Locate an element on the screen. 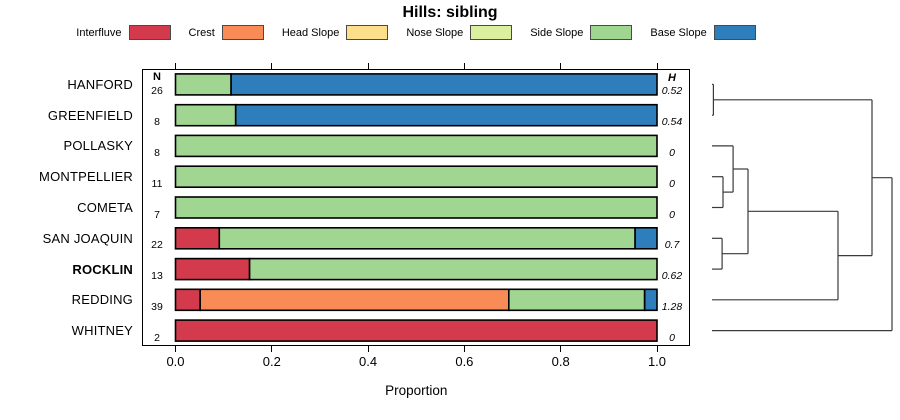 The width and height of the screenshot is (900, 420). h-value-cometa: 0 is located at coordinates (672, 214).